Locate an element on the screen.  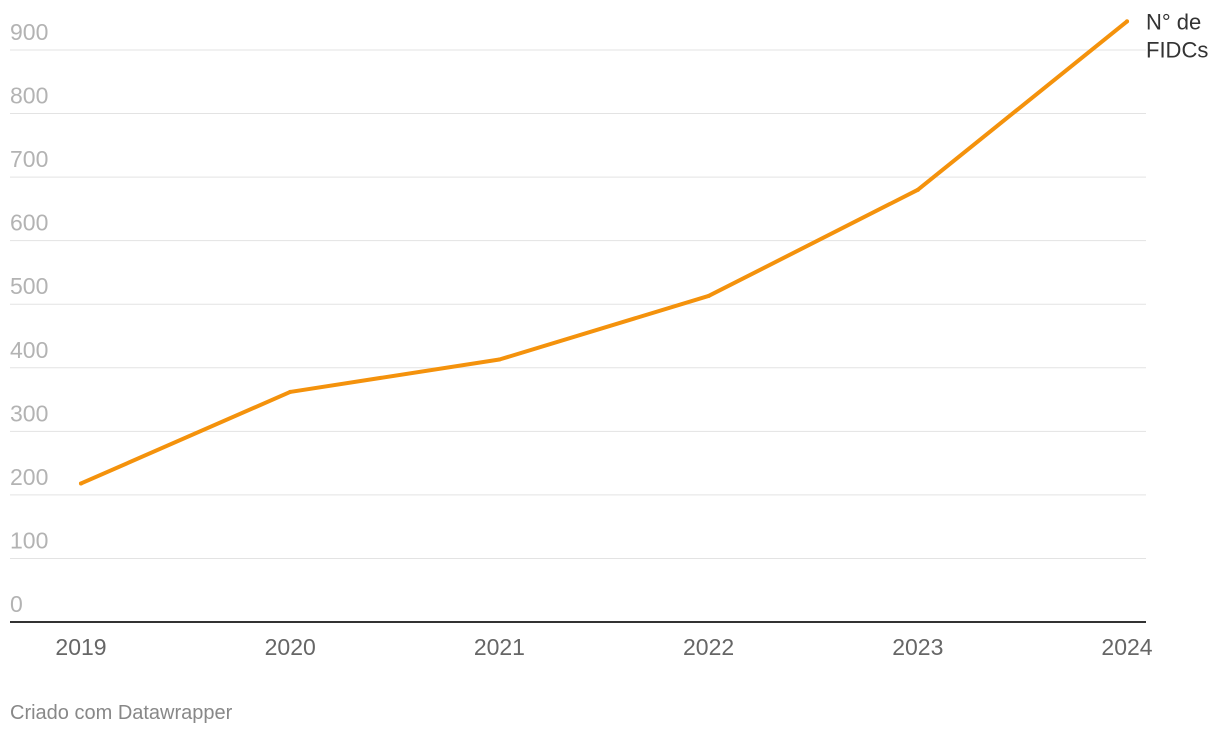
x-tick-label-2024: 2024 is located at coordinates (1126, 647).